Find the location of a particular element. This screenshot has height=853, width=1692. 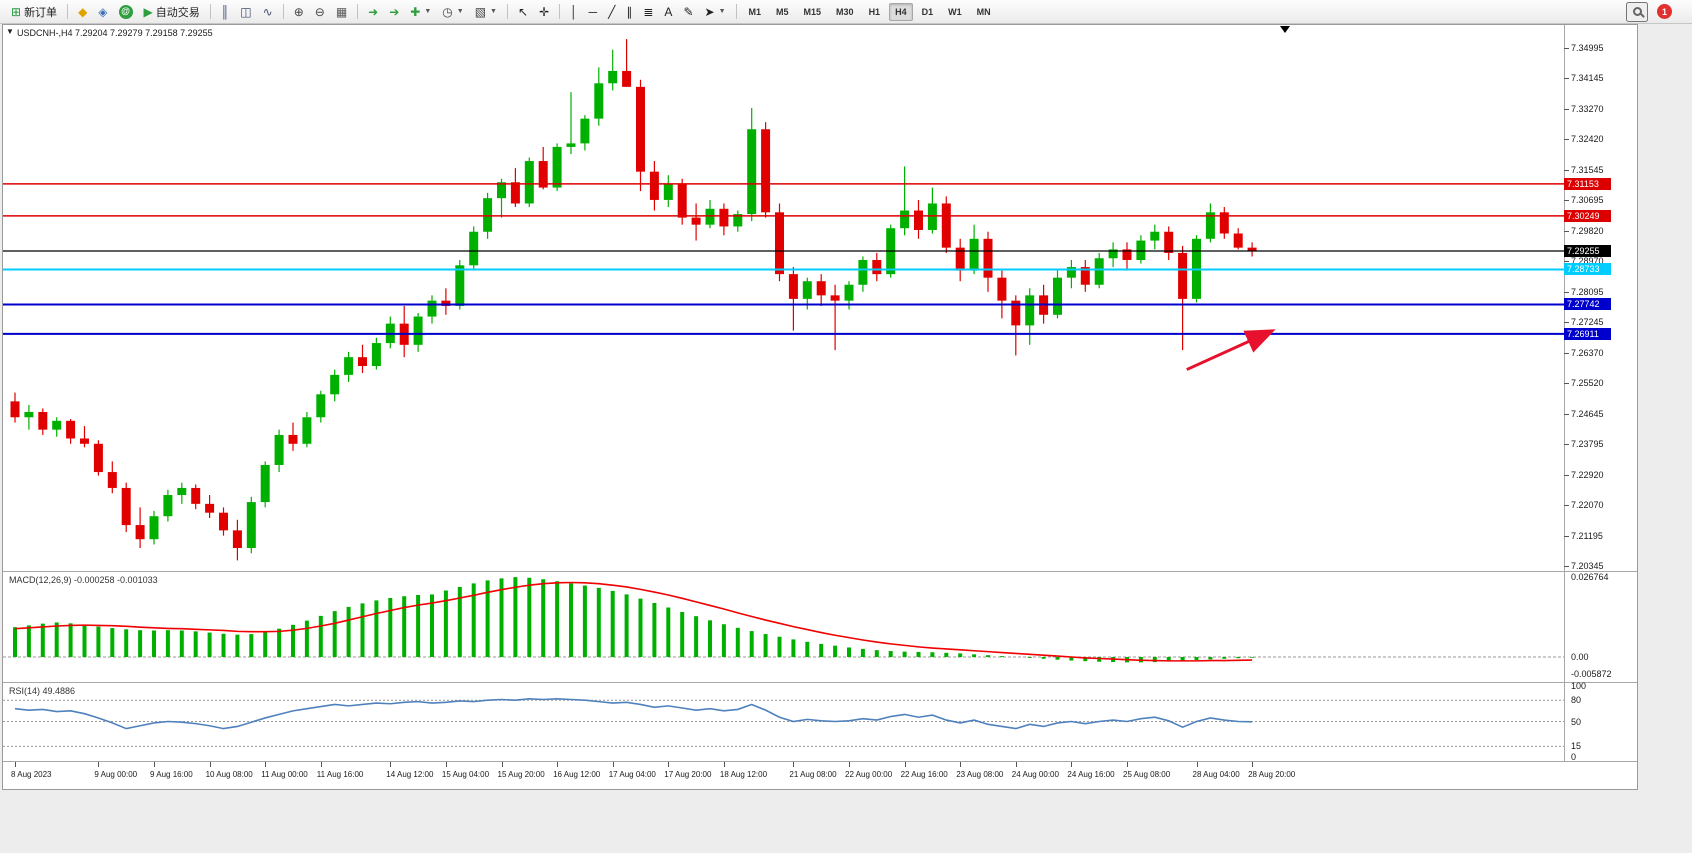

bar-chart-button: ║ is located at coordinates (225, 12).